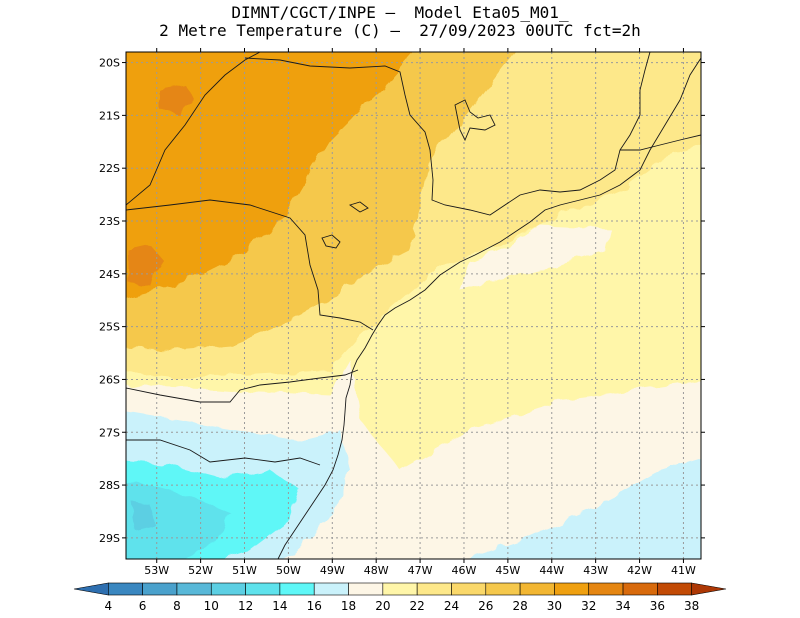  I want to click on lat-tick-label: 26S, so click(109, 379).